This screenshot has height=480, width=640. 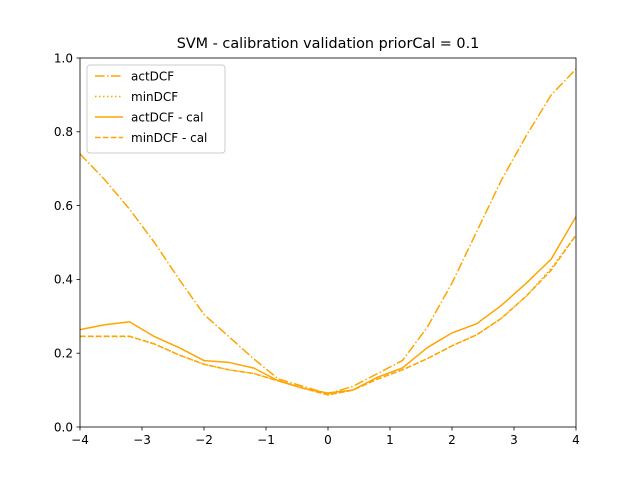 I want to click on y-tick-label: 0.6, so click(x=63, y=206).